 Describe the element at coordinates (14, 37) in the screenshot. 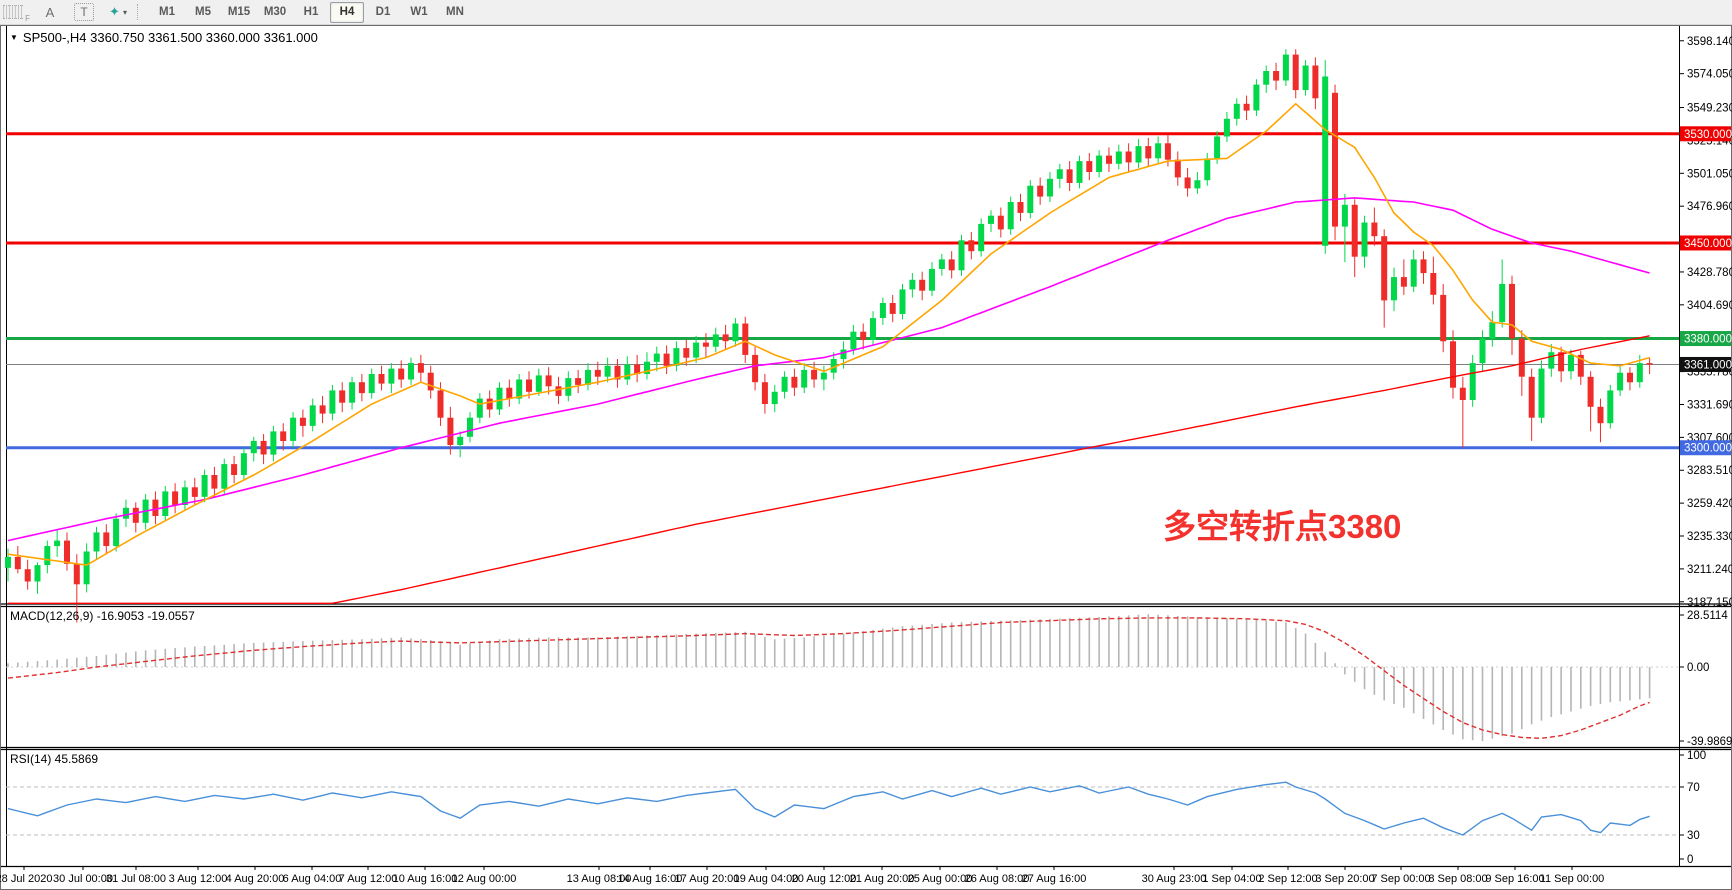

I see `collapse-triangle-icon: ▼` at that location.